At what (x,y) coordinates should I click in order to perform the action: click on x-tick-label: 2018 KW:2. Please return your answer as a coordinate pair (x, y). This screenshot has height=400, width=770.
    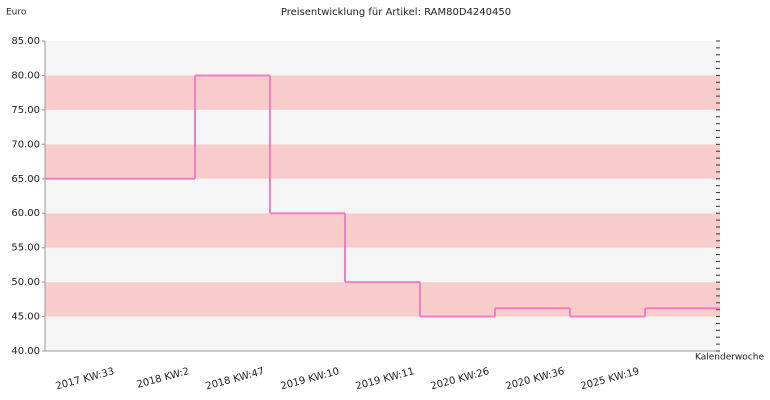
    Looking at the image, I should click on (163, 378).